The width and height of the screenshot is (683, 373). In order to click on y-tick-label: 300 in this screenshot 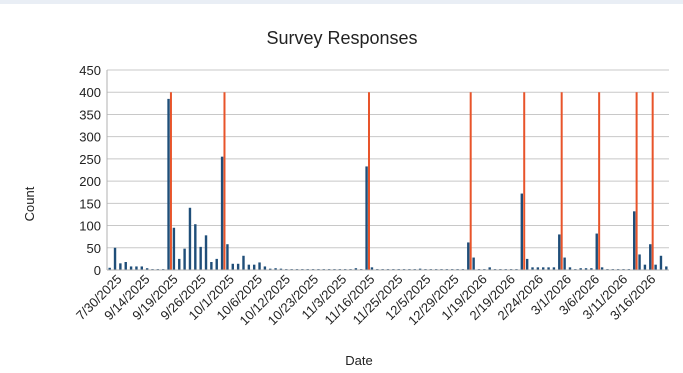, I will do `click(90, 137)`.